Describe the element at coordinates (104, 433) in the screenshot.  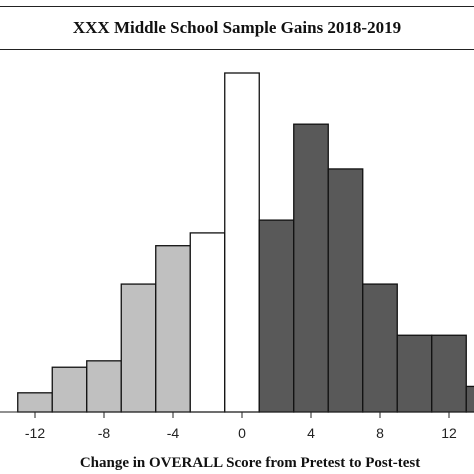
I see `x-tick-label: -8` at that location.